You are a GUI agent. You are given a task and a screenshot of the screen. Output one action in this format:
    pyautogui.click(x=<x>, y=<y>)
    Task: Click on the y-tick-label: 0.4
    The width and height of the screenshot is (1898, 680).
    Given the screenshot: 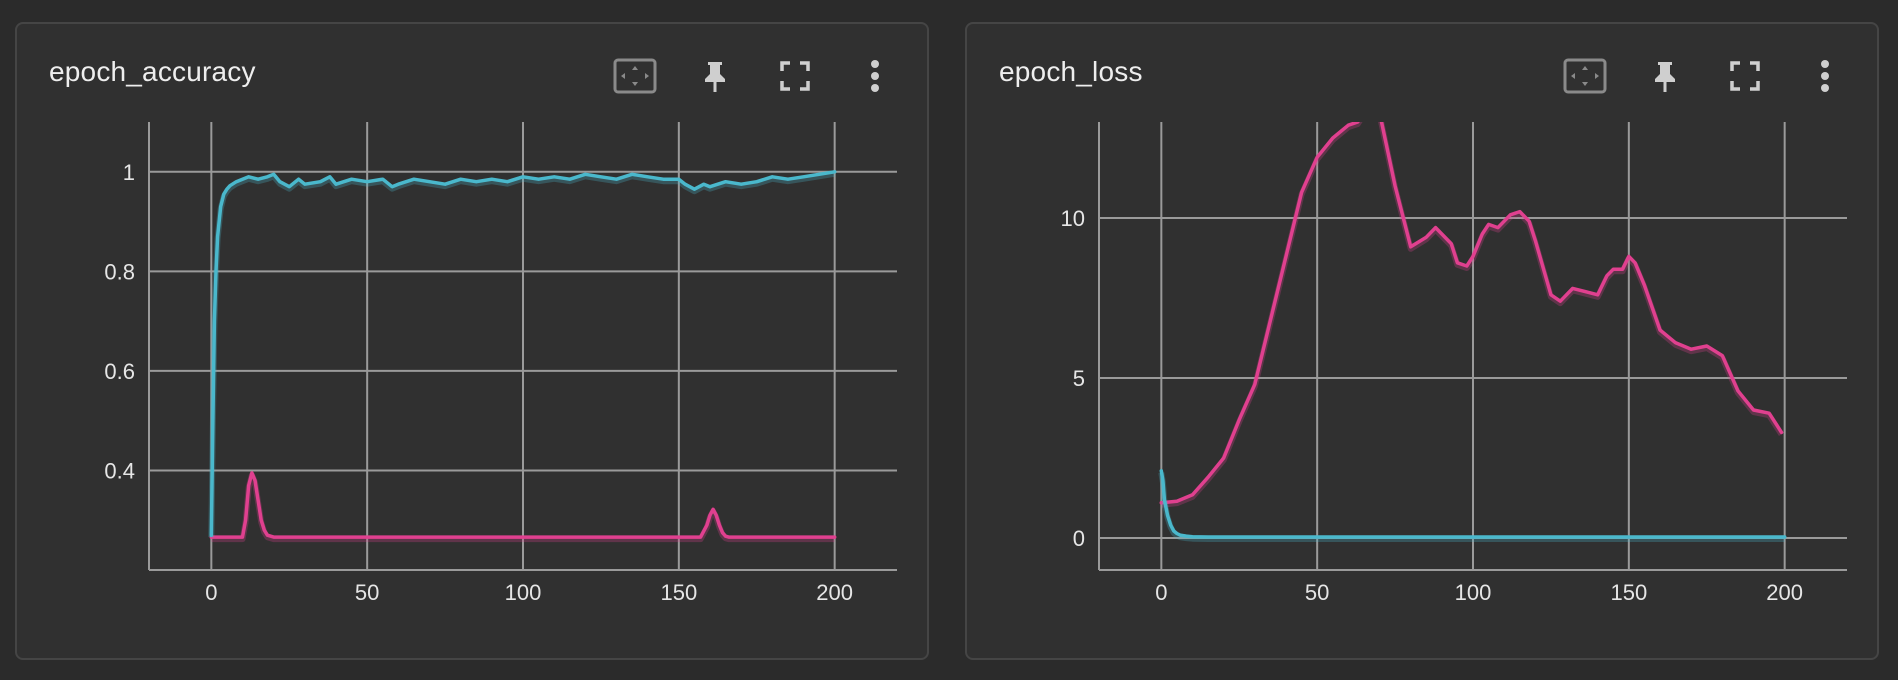 What is the action you would take?
    pyautogui.click(x=119, y=470)
    